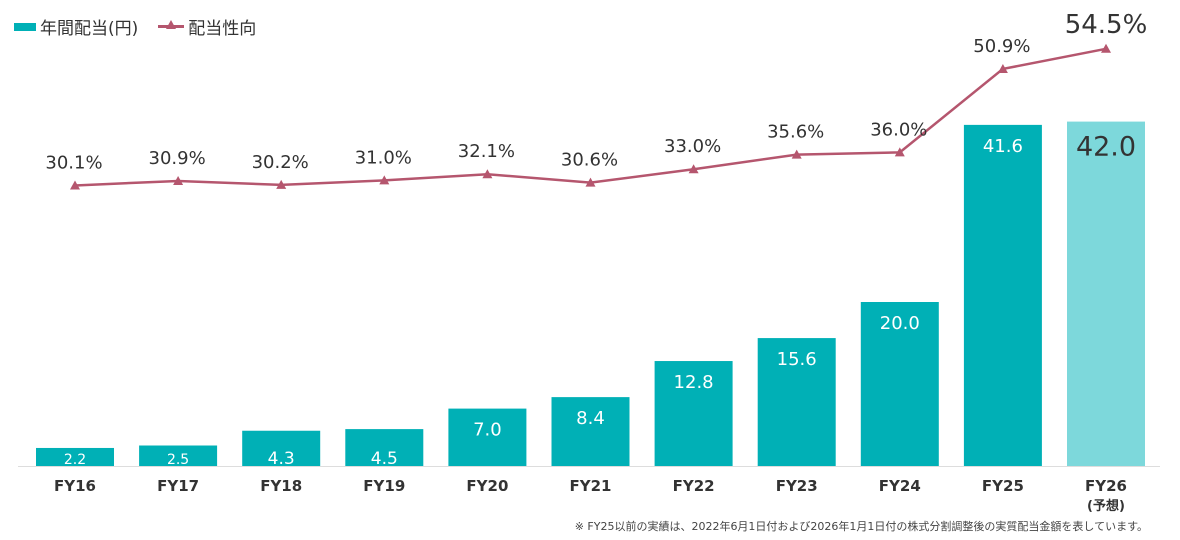 Image resolution: width=1180 pixels, height=540 pixels. Describe the element at coordinates (178, 460) in the screenshot. I see `bar-value-label: 2.5` at that location.